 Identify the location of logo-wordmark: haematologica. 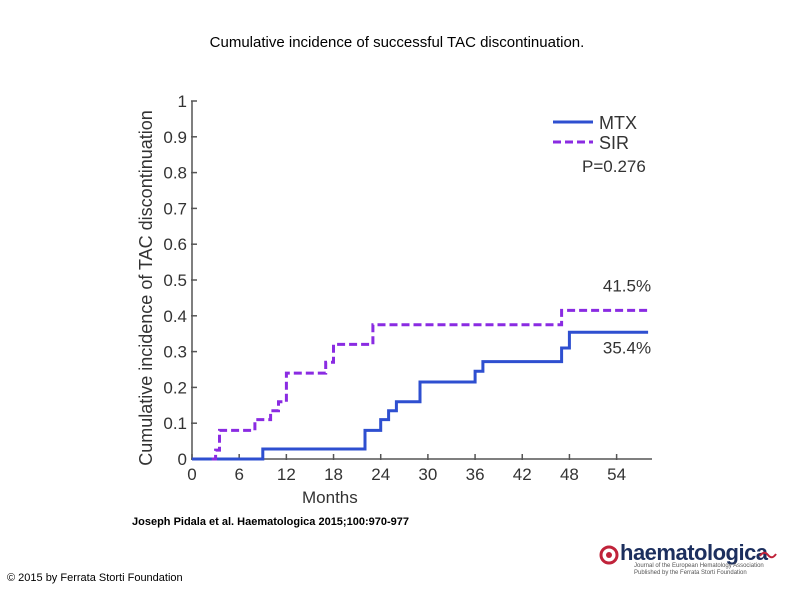
(694, 552).